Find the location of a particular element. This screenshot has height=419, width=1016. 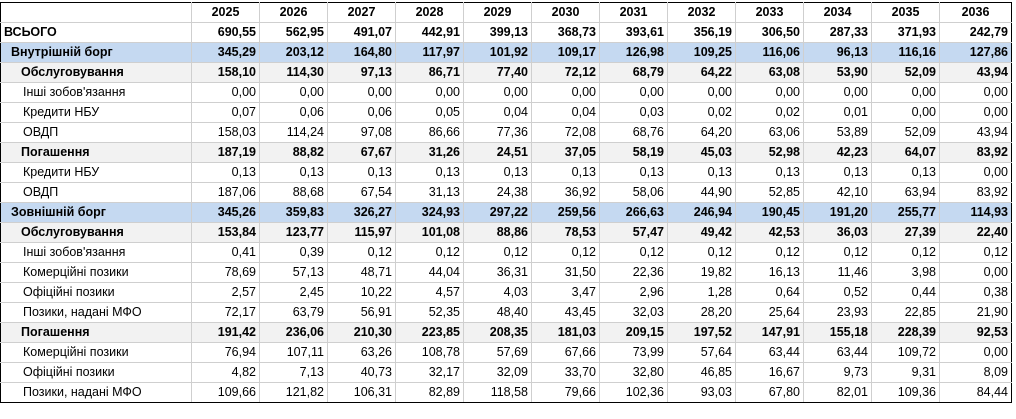

value-cell: 242,79 is located at coordinates (975, 32).